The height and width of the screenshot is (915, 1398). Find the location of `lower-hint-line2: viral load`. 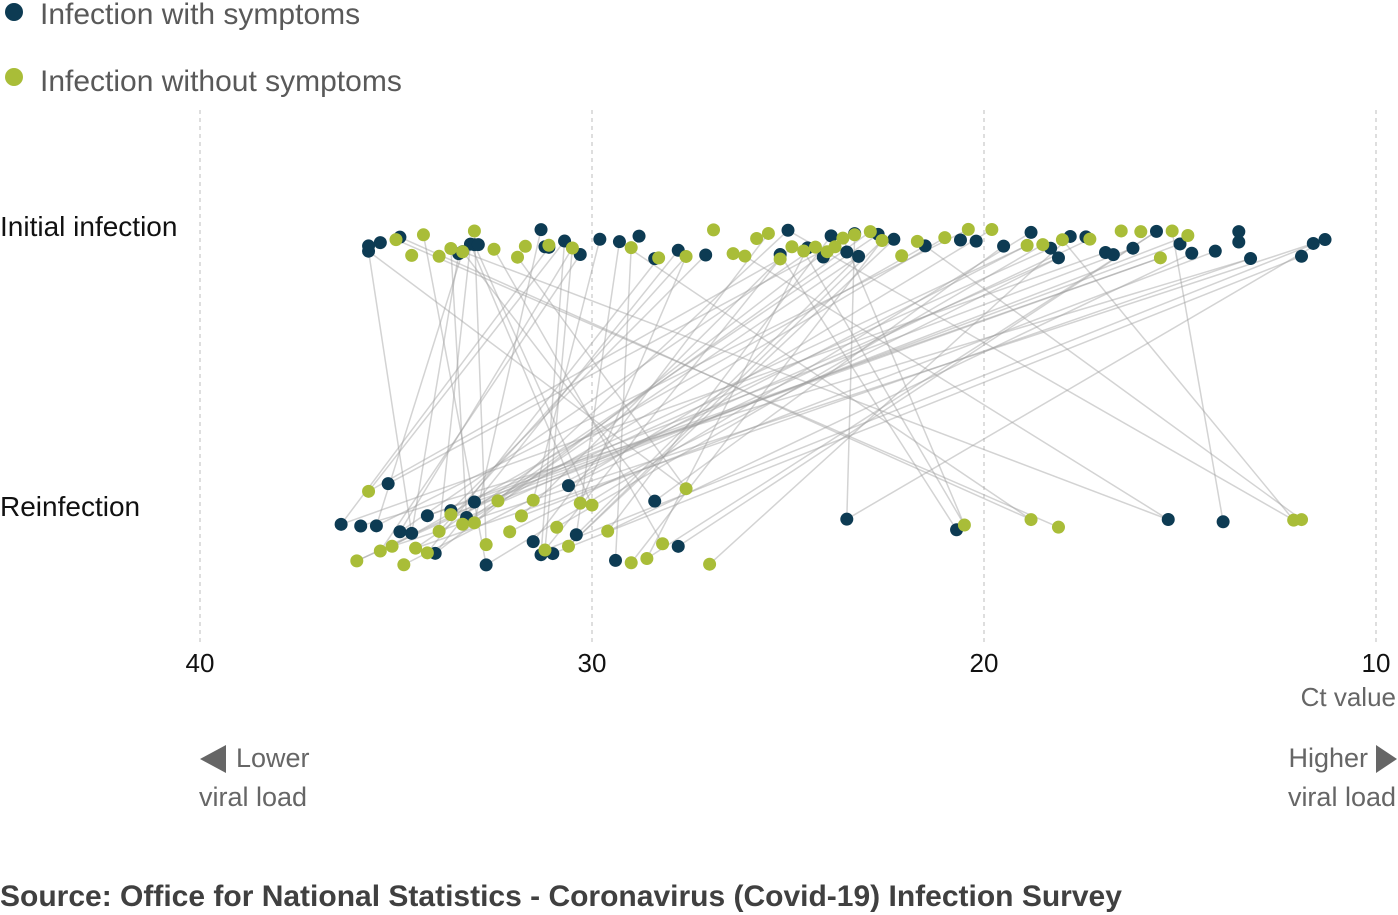

lower-hint-line2: viral load is located at coordinates (253, 797).